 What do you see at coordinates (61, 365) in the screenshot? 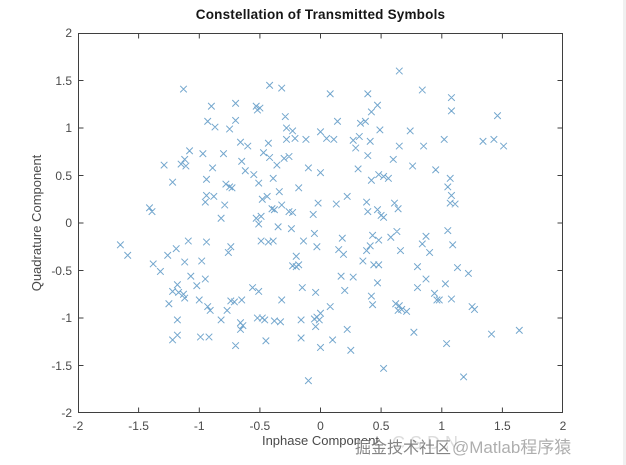
I see `y-tick-label: -1.5` at bounding box center [61, 365].